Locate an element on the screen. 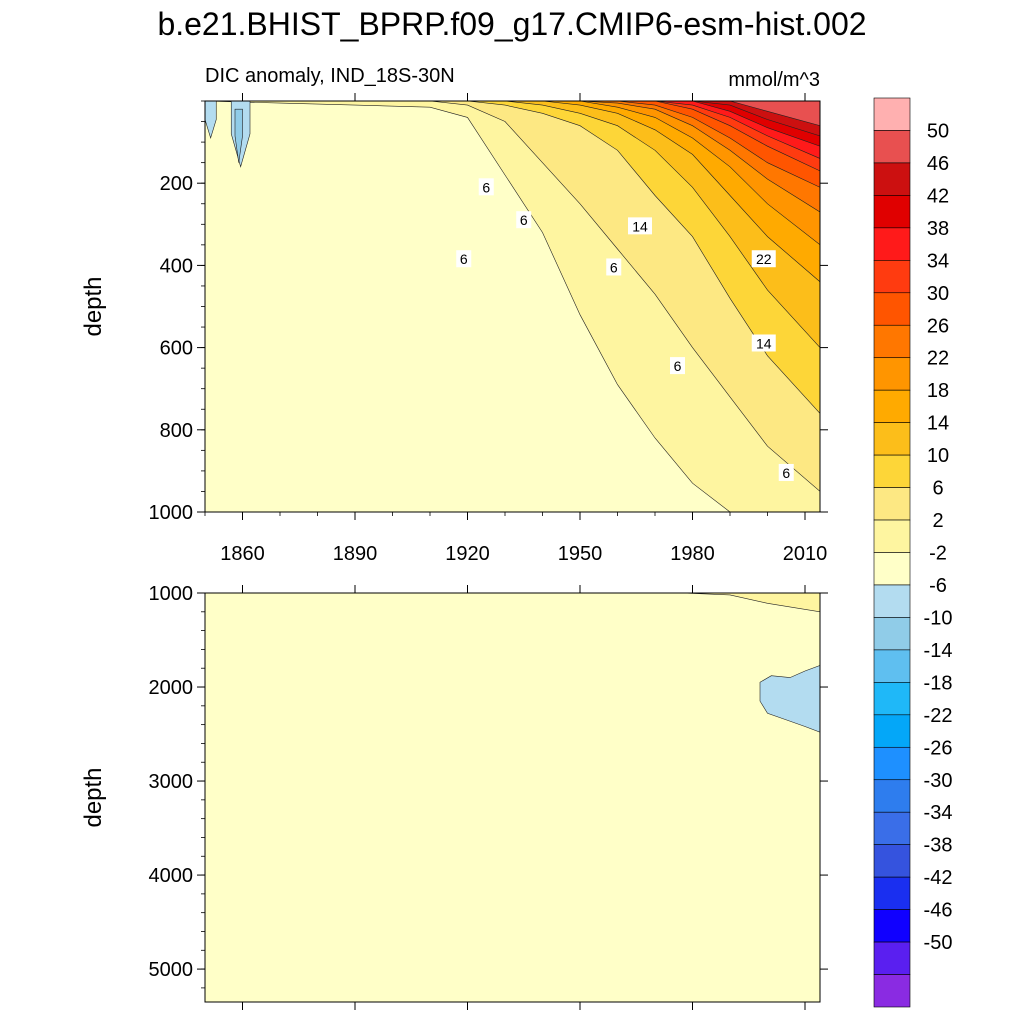 This screenshot has width=1024, height=1024. colorbar-label: 46 is located at coordinates (938, 164).